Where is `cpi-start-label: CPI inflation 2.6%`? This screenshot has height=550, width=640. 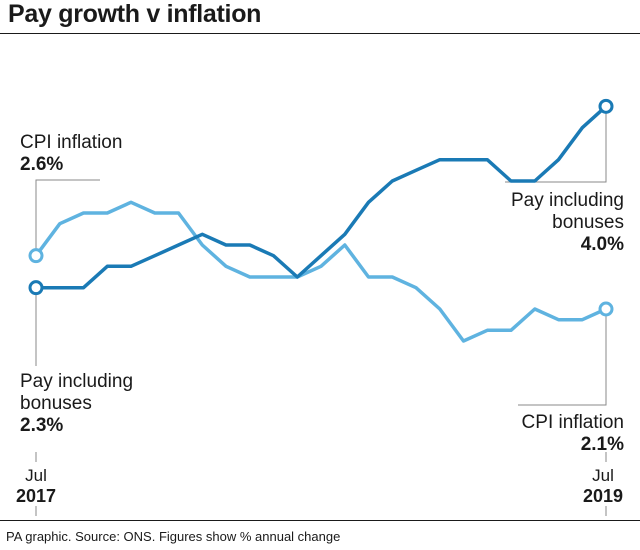 cpi-start-label: CPI inflation 2.6% is located at coordinates (71, 154).